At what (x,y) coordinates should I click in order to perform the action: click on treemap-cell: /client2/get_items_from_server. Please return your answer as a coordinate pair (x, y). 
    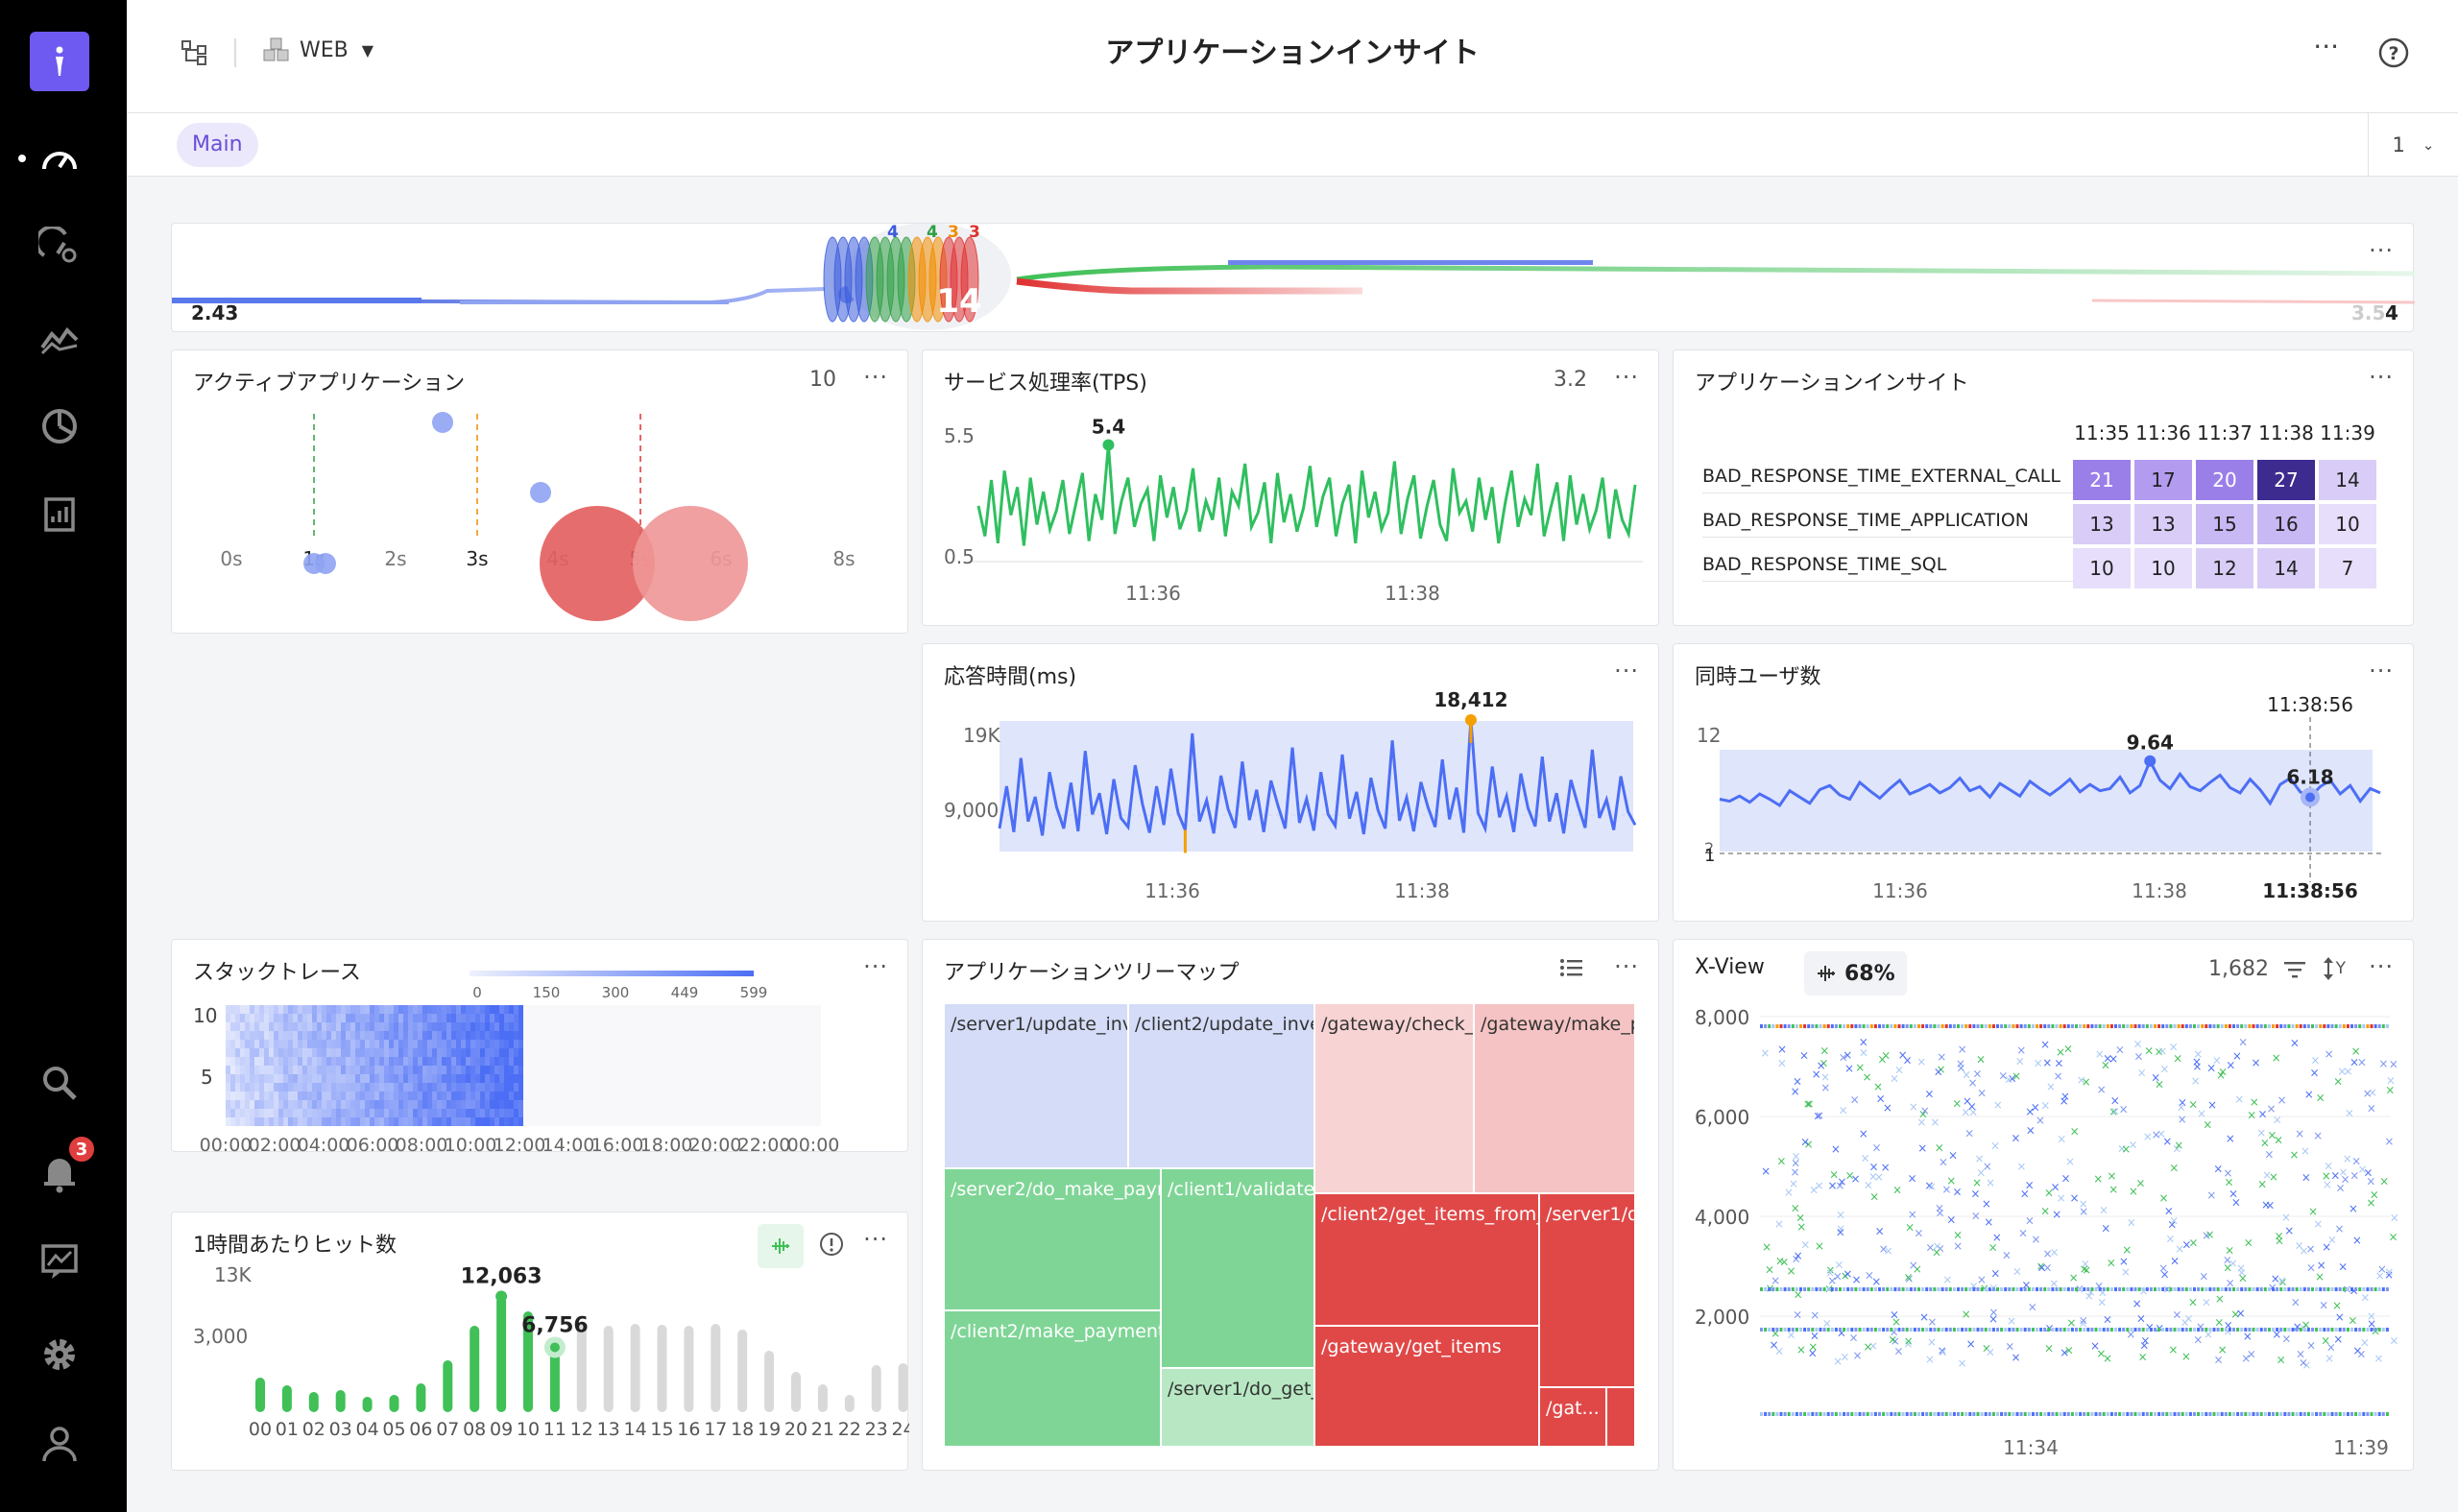
    Looking at the image, I should click on (1427, 1259).